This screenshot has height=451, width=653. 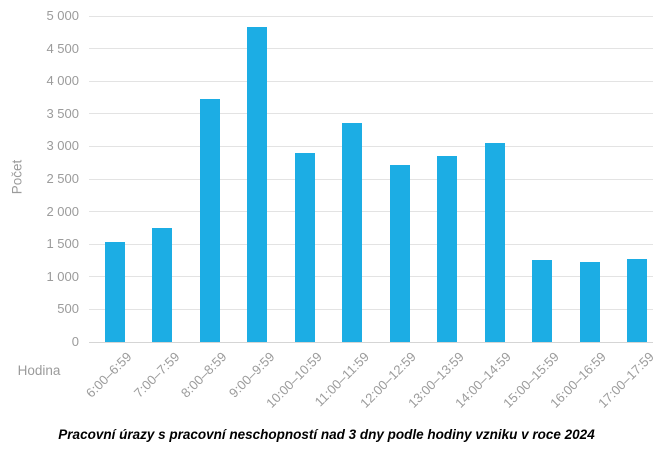 I want to click on y-tick-label: 5 000, so click(x=62, y=15).